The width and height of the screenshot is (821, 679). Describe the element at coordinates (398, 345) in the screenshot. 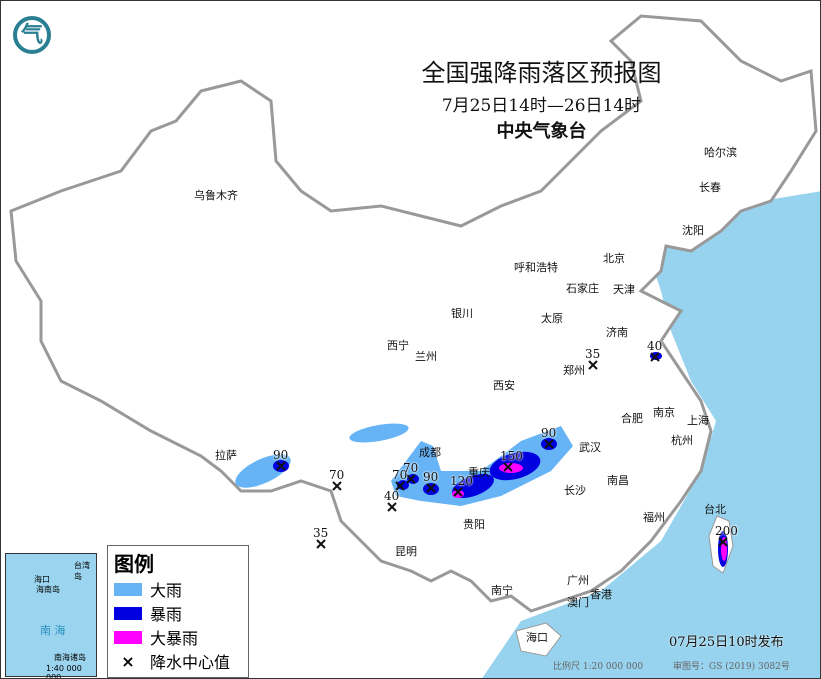

I see `city-label: 西宁` at that location.